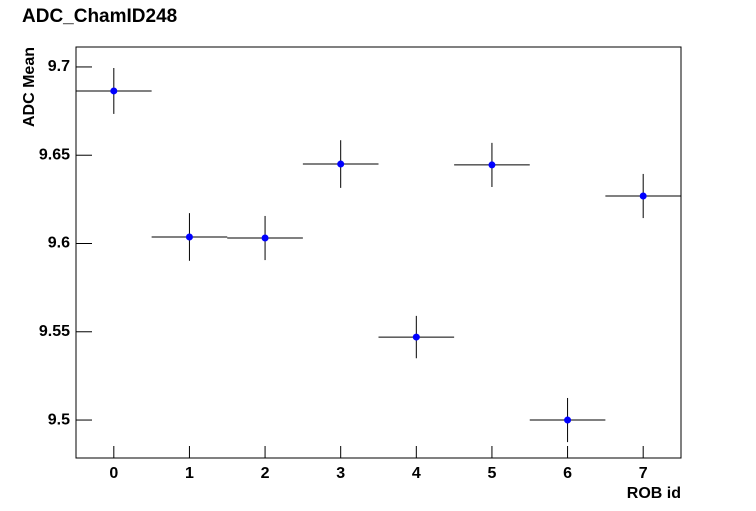 Image resolution: width=756 pixels, height=511 pixels. I want to click on y-tick-label: 9.7, so click(59, 66).